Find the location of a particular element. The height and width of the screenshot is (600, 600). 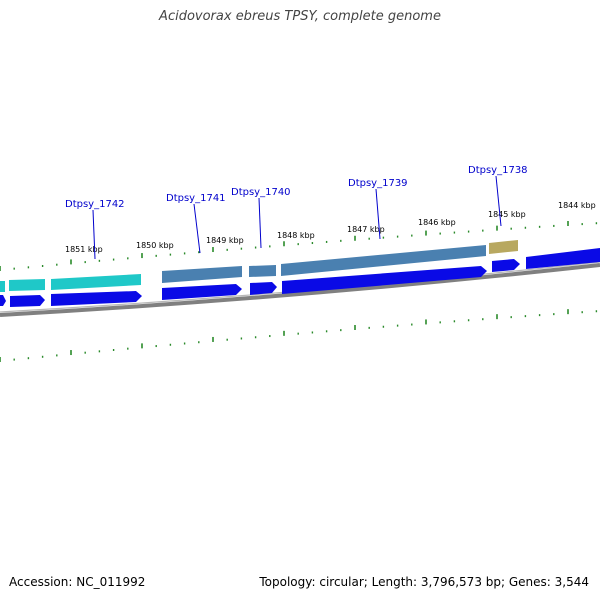

accession-label: Accession: NC_011992 is located at coordinates (77, 582).